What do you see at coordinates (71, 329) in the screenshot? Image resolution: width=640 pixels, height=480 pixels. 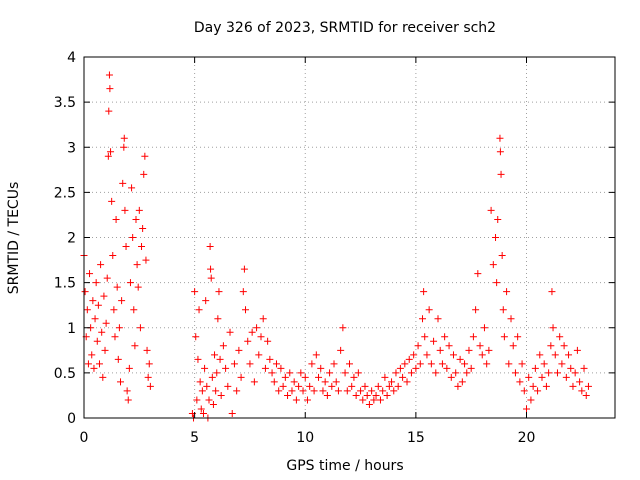 I see `y-tick-label: 1` at bounding box center [71, 329].